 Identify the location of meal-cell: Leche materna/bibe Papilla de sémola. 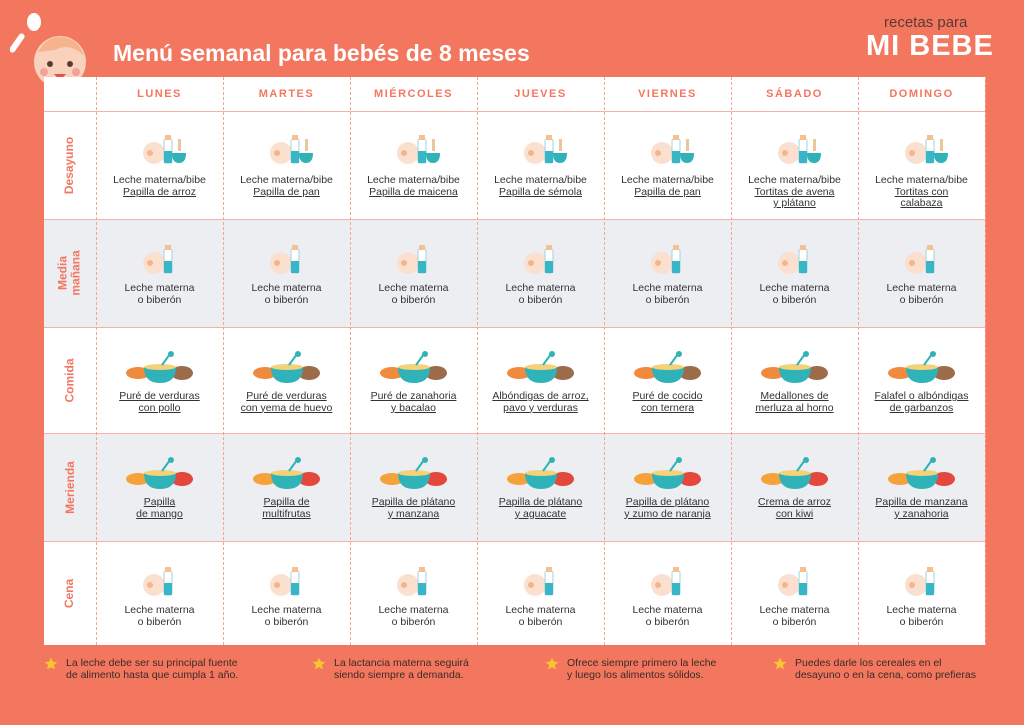
(540, 165).